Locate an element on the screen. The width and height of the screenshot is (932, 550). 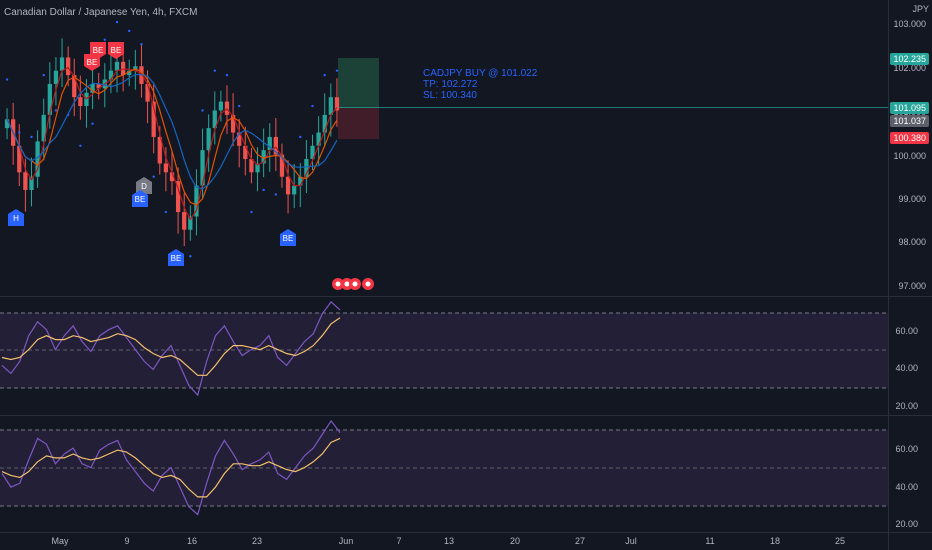
symbol-title: Canadian Dollar / Japanese Yen, 4h, FXCM is located at coordinates (101, 12).